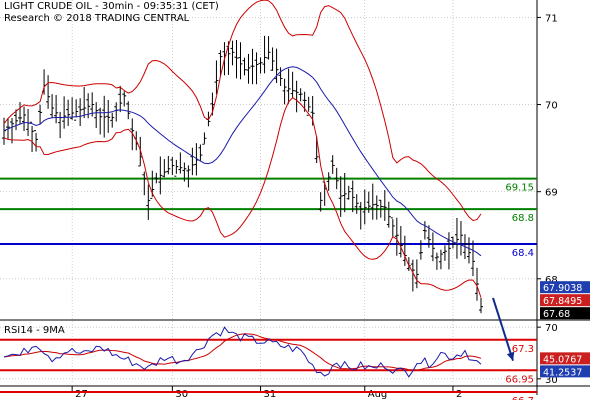  I want to click on level-label: 68.4, so click(523, 253).